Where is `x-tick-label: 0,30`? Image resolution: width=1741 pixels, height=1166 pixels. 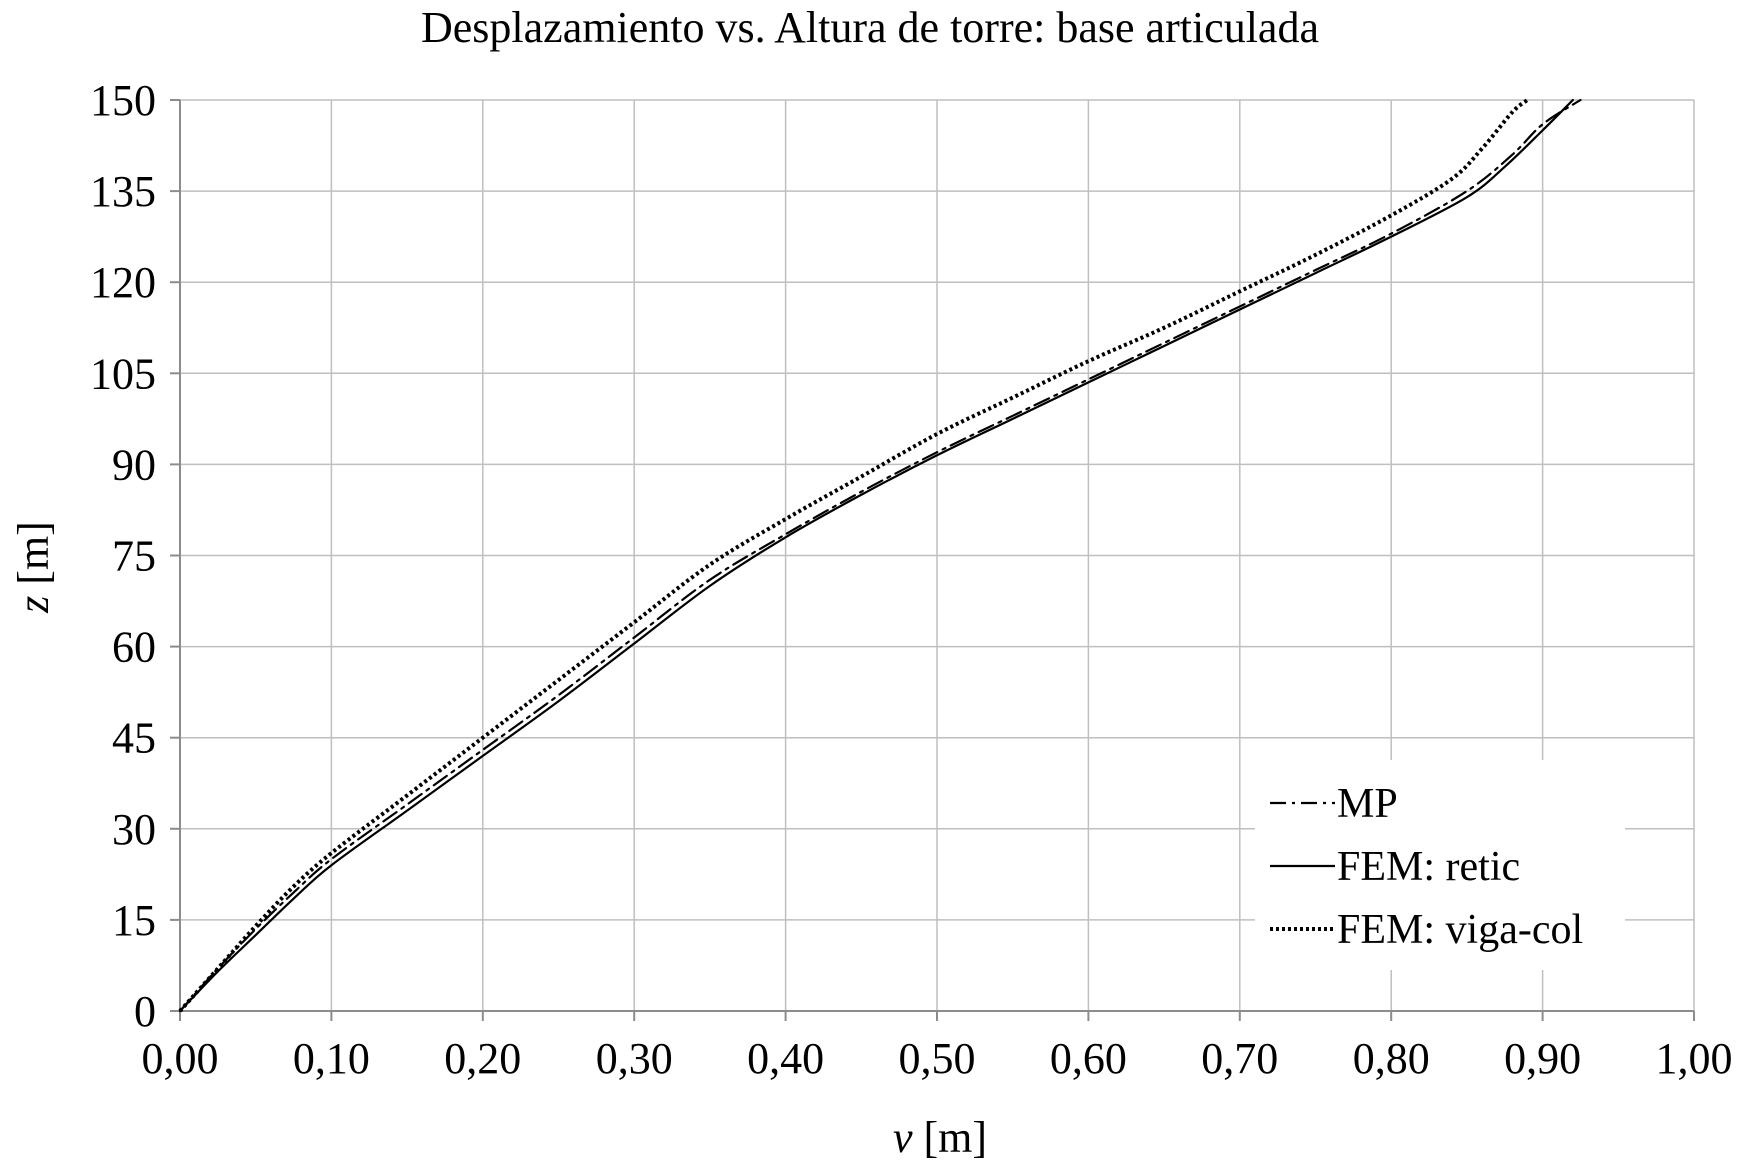
x-tick-label: 0,30 is located at coordinates (634, 1058).